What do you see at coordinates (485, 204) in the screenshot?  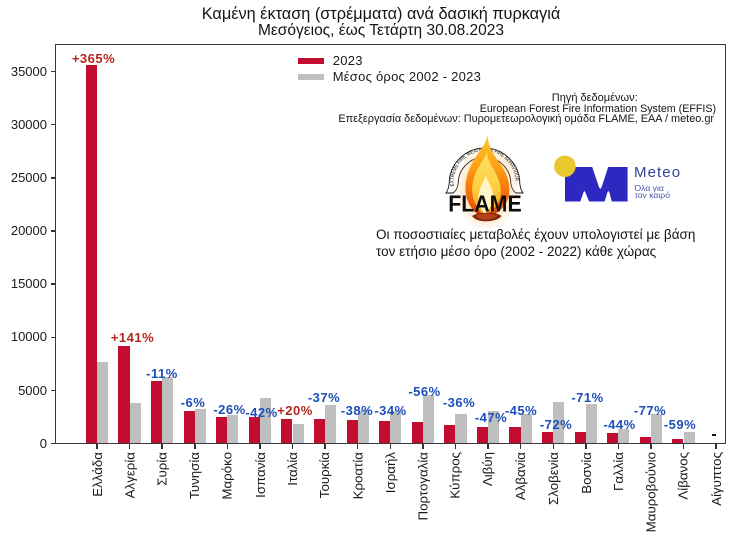 I see `svg-text: FLAME` at bounding box center [485, 204].